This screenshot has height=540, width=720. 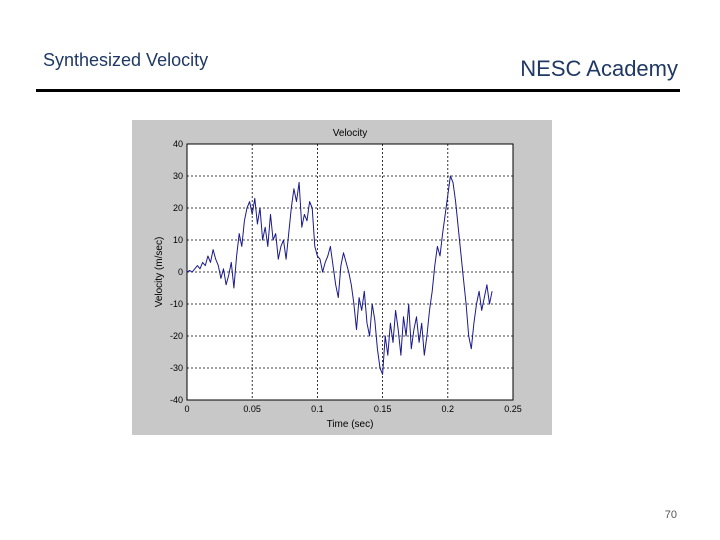 What do you see at coordinates (252, 409) in the screenshot?
I see `x-tick-label: 0.05` at bounding box center [252, 409].